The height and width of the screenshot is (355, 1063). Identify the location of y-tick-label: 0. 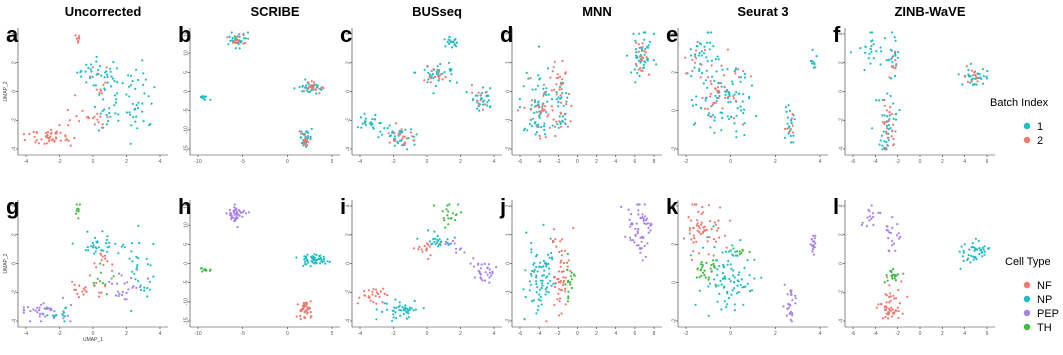
(842, 91).